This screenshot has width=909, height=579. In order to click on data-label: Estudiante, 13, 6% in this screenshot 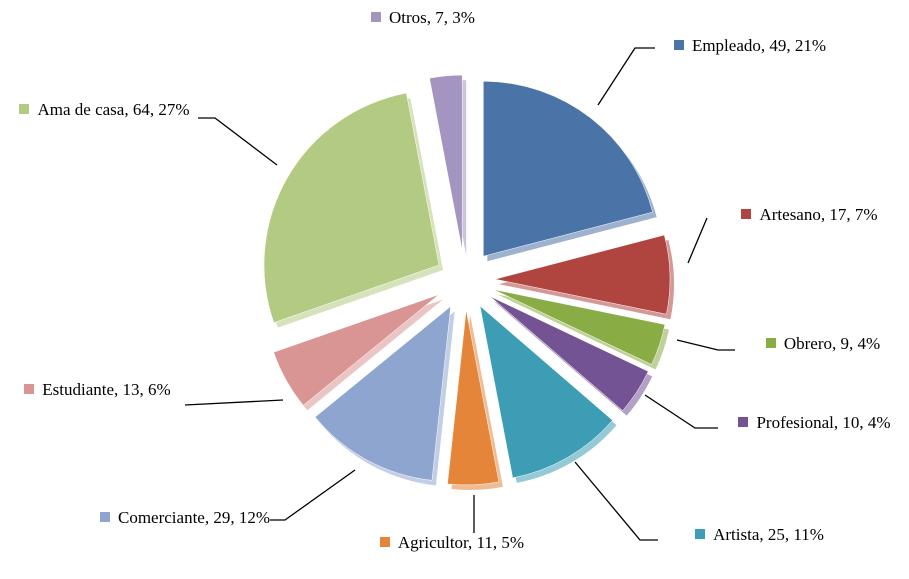, I will do `click(97, 390)`.